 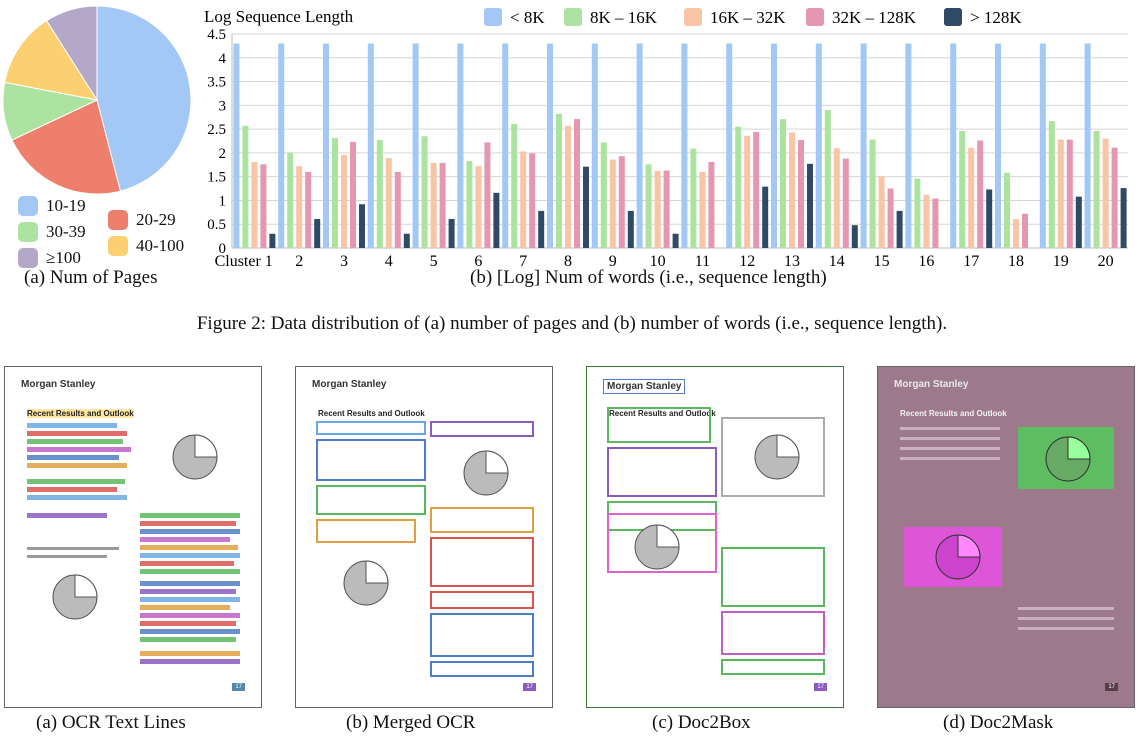 What do you see at coordinates (111, 722) in the screenshot?
I see `caption-ocr-lines: (a) OCR Text Lines` at bounding box center [111, 722].